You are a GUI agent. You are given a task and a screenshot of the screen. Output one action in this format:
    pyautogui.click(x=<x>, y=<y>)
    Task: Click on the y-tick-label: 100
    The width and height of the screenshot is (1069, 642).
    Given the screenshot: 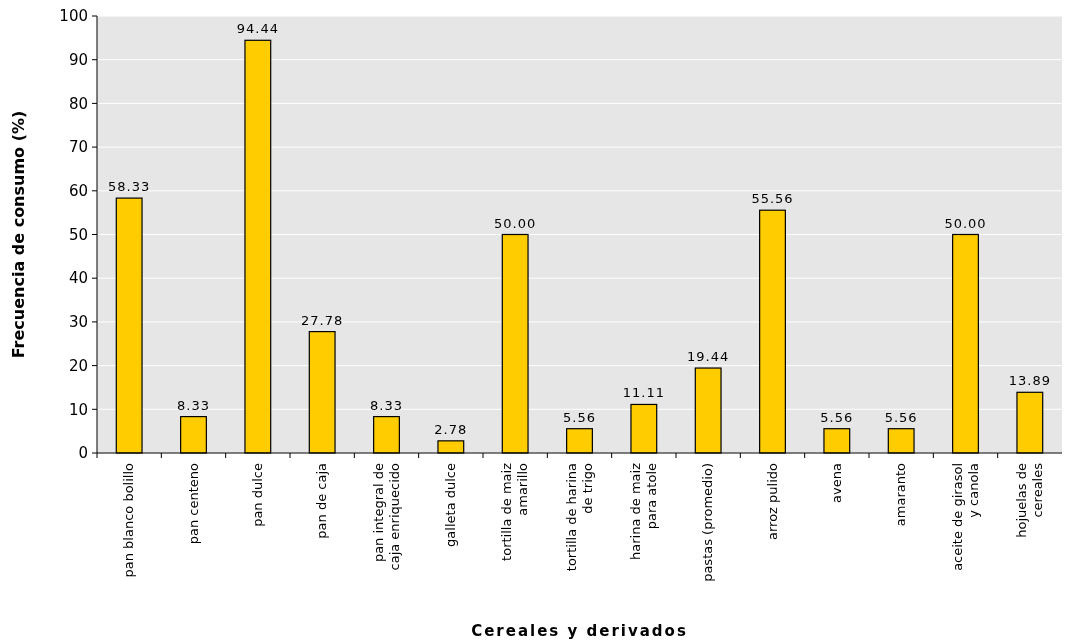 What is the action you would take?
    pyautogui.click(x=73, y=16)
    